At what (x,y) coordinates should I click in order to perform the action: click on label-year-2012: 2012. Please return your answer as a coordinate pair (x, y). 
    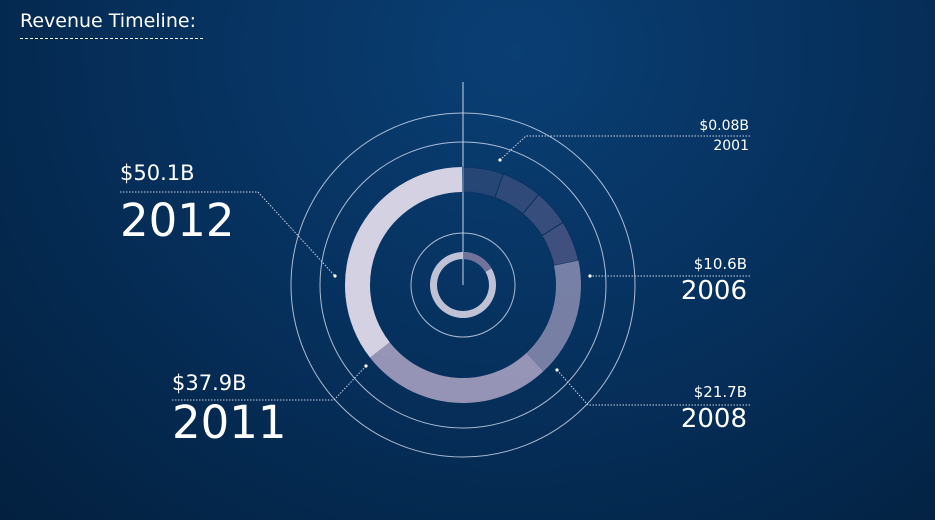
    Looking at the image, I should click on (177, 220).